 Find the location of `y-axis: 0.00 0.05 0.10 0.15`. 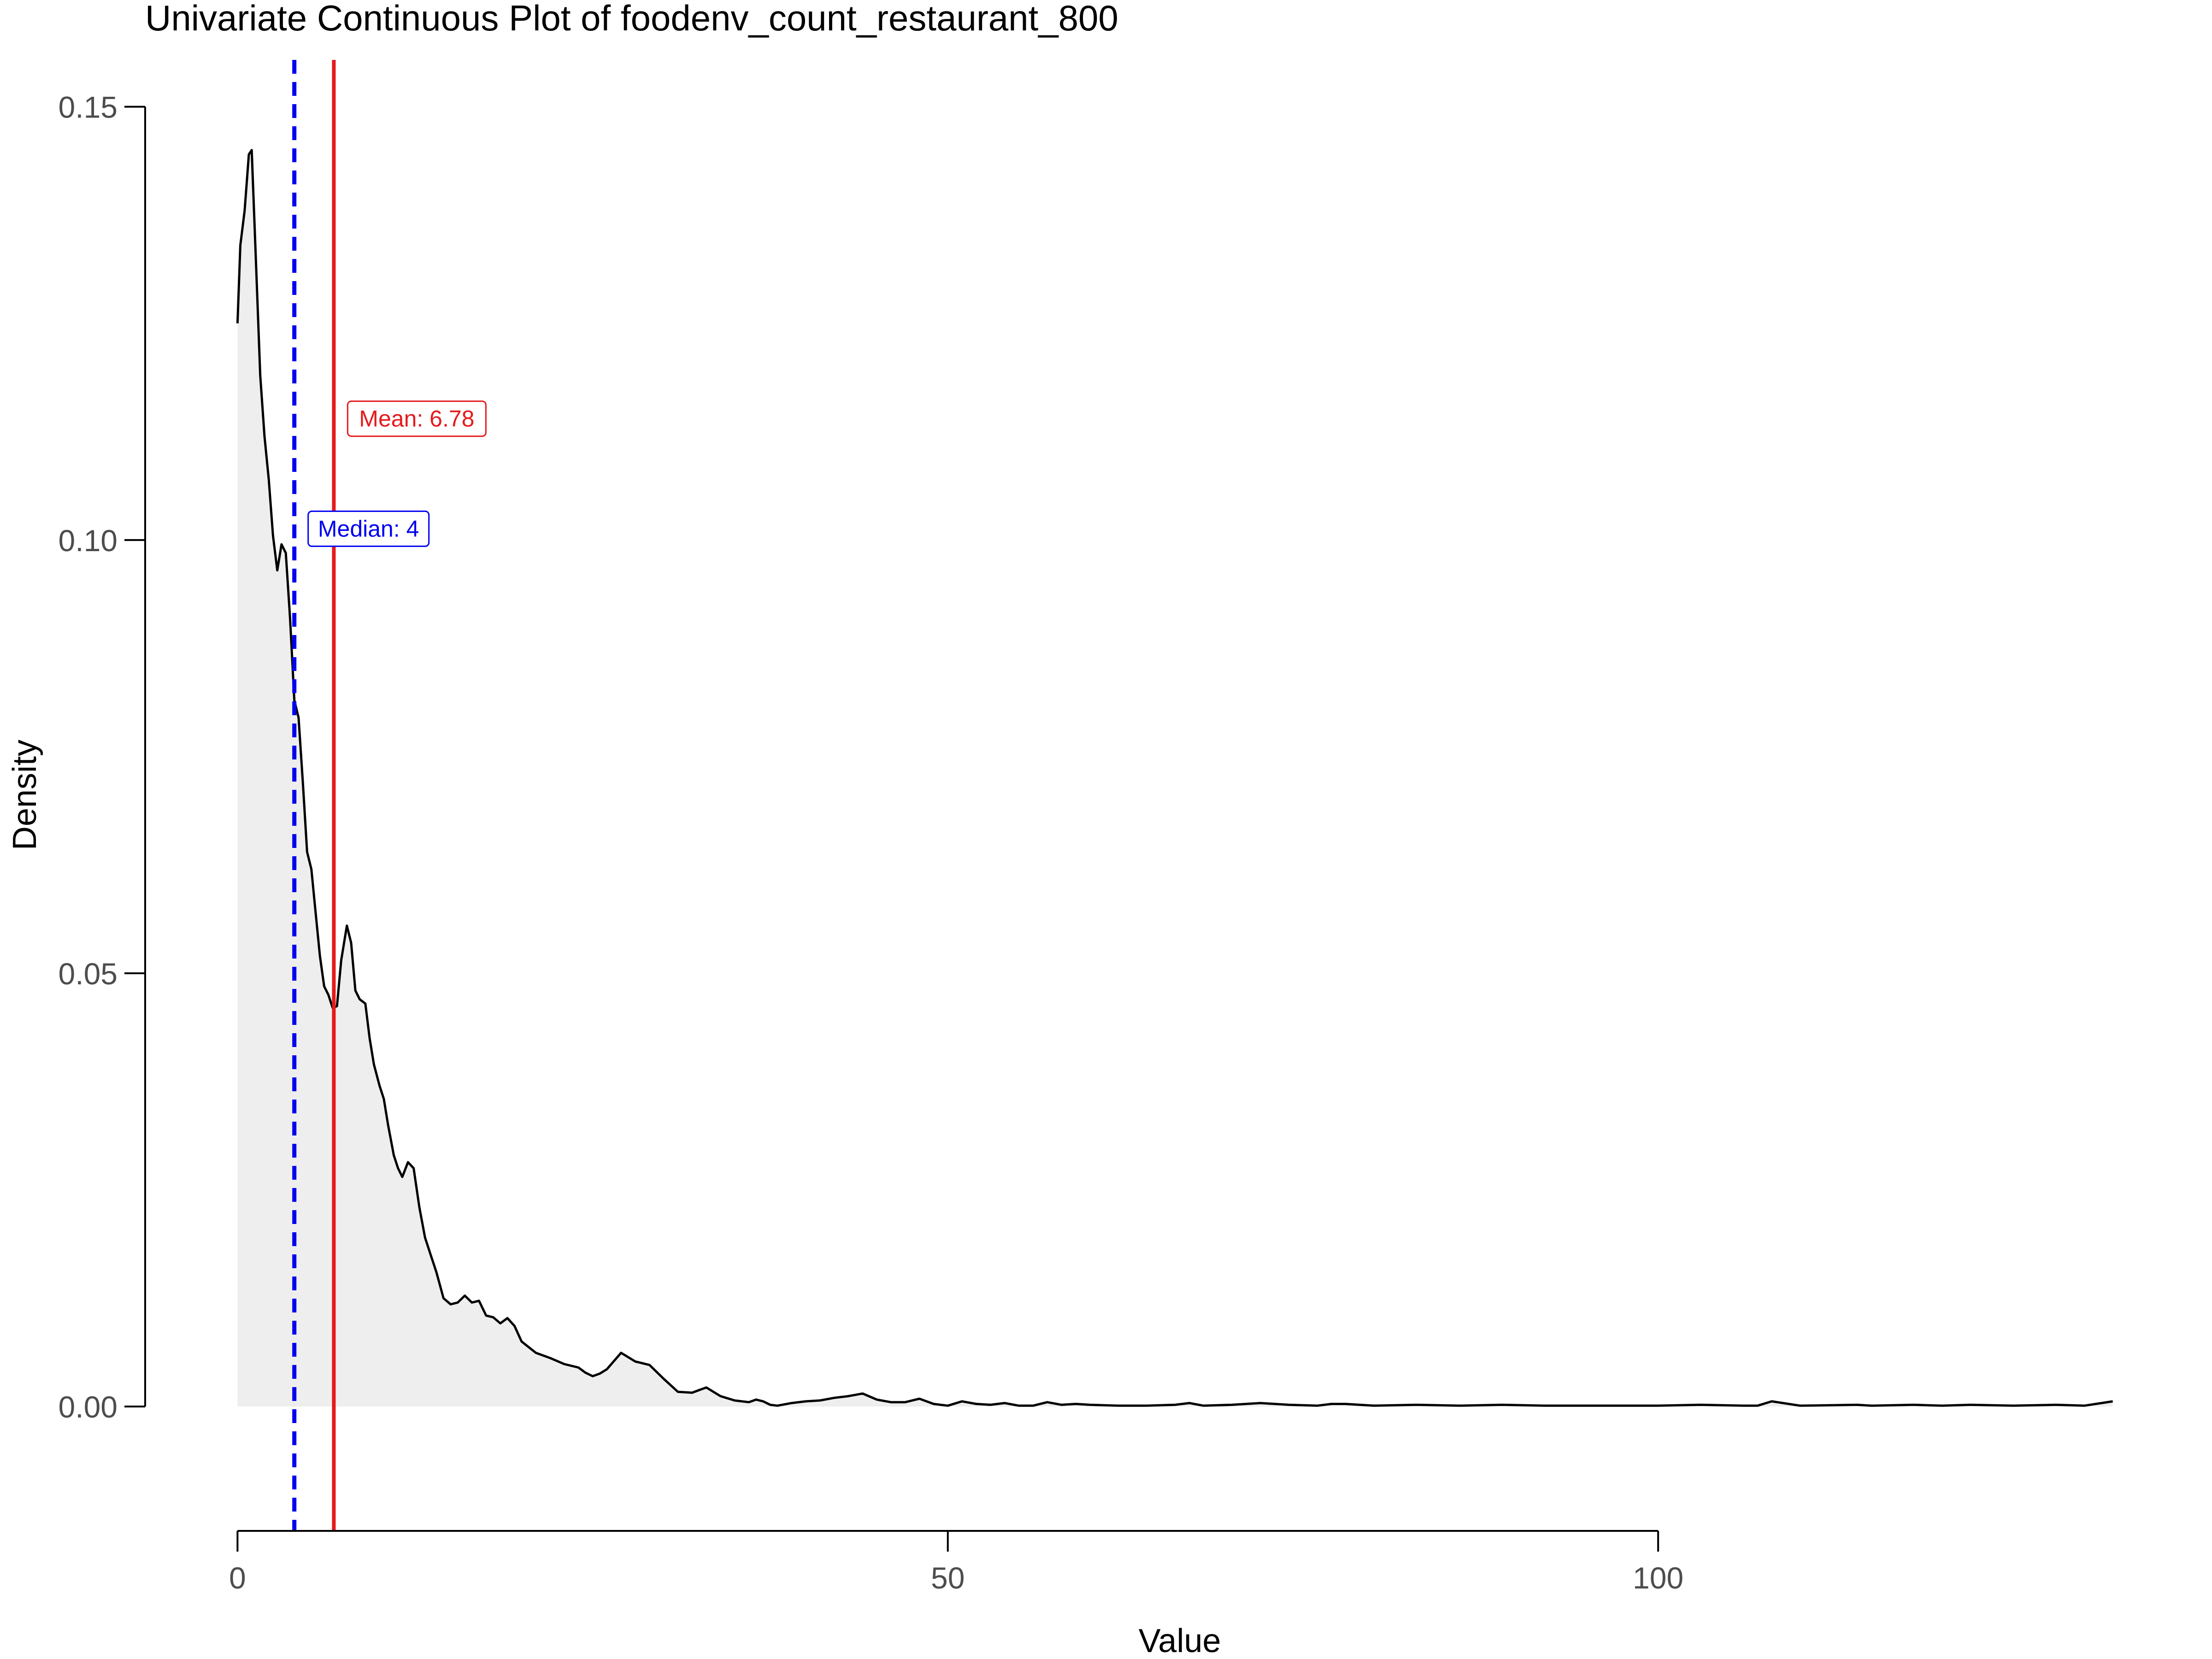

y-axis: 0.00 0.05 0.10 0.15 is located at coordinates (102, 757).